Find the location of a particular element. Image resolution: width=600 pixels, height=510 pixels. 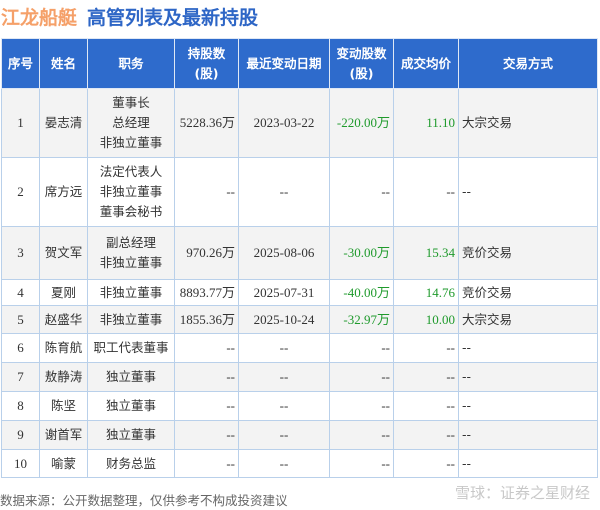

cell-roles: 法定代表人非独立董事董事会秘书 is located at coordinates (131, 192).